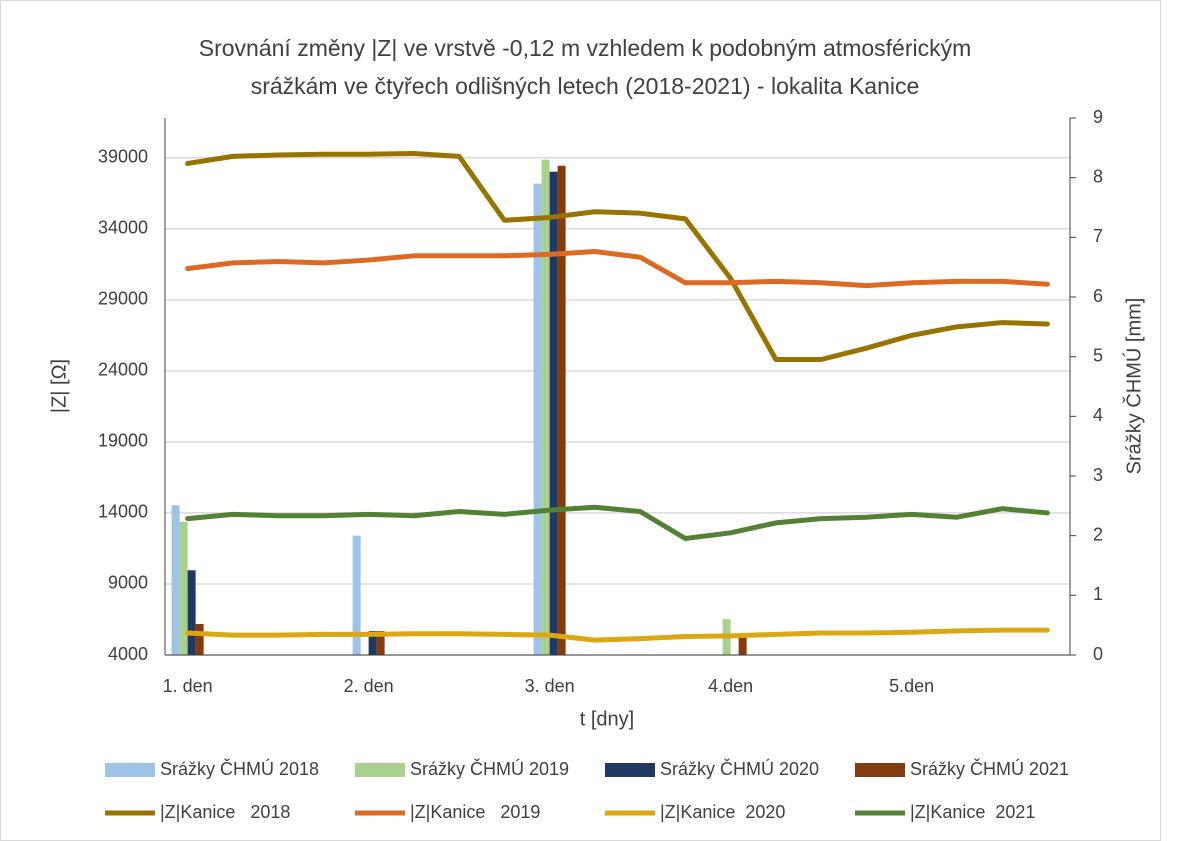 Image resolution: width=1178 pixels, height=841 pixels. I want to click on y2-tick-label: 7, so click(1098, 236).